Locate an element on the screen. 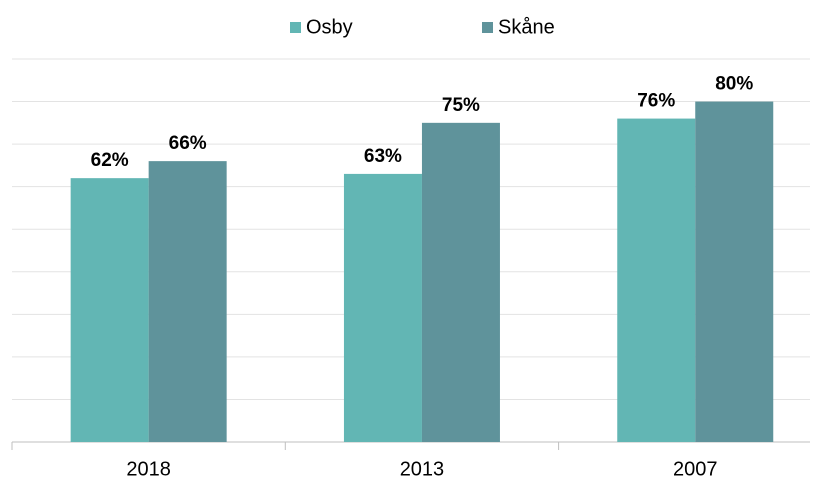 The image size is (821, 486). data-label: 76% is located at coordinates (656, 101).